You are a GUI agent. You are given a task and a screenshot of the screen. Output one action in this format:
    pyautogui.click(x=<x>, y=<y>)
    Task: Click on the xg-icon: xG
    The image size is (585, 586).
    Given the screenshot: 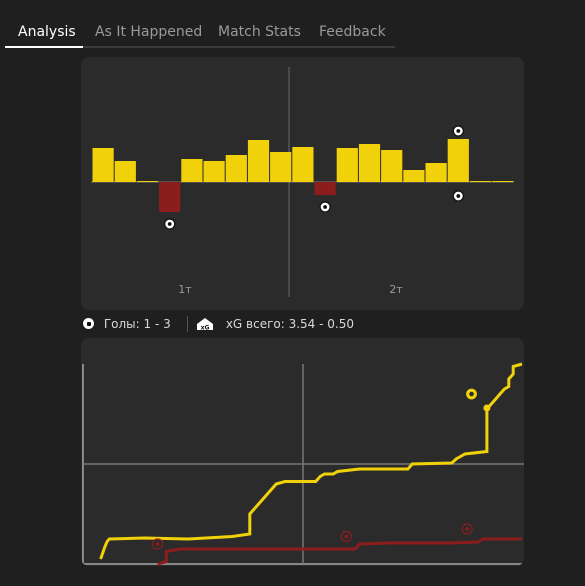 What is the action you would take?
    pyautogui.click(x=205, y=325)
    